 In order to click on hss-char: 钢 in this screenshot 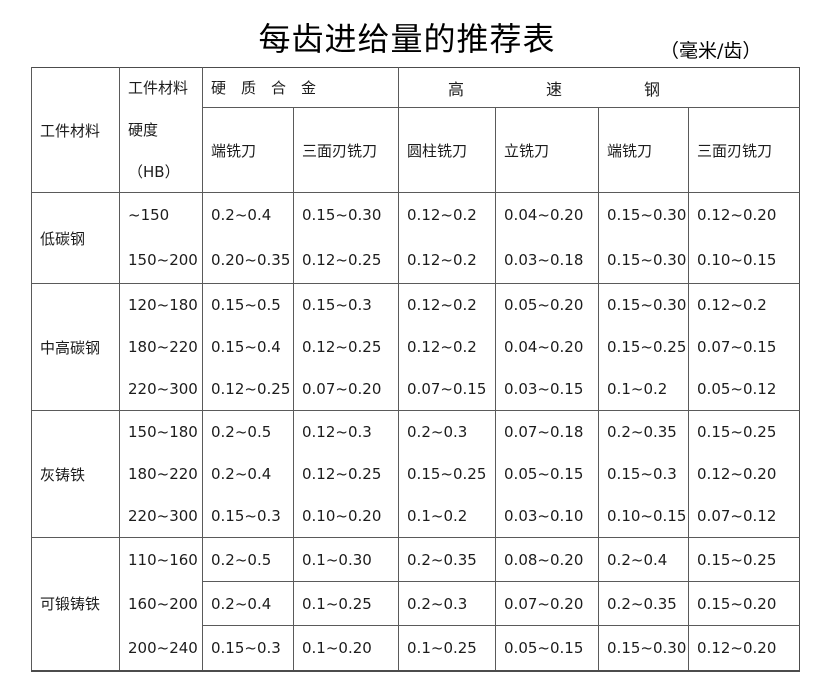, I will do `click(652, 89)`.